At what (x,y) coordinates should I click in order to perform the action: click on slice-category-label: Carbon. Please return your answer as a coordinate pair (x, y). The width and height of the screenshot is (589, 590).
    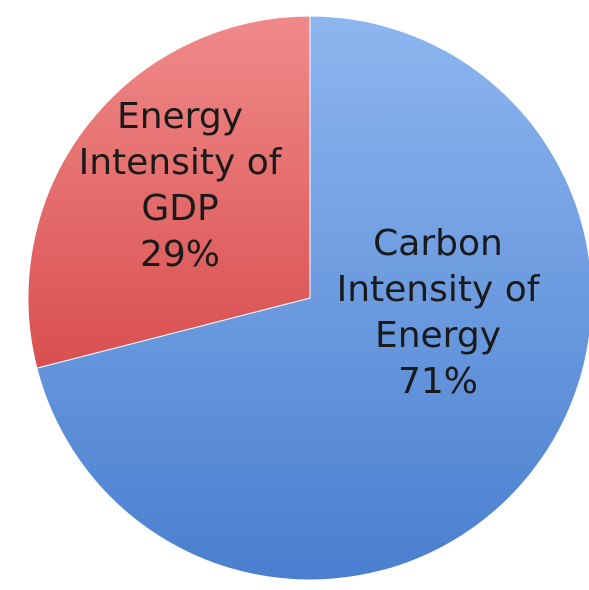
    Looking at the image, I should click on (438, 243).